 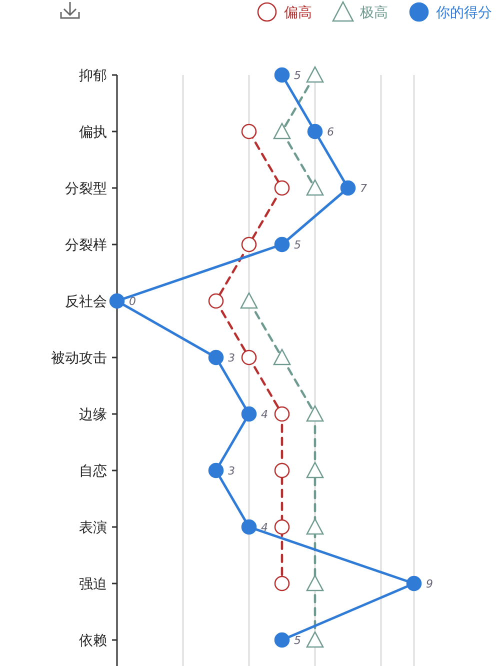 What do you see at coordinates (298, 13) in the screenshot?
I see `legend-label: 偏高` at bounding box center [298, 13].